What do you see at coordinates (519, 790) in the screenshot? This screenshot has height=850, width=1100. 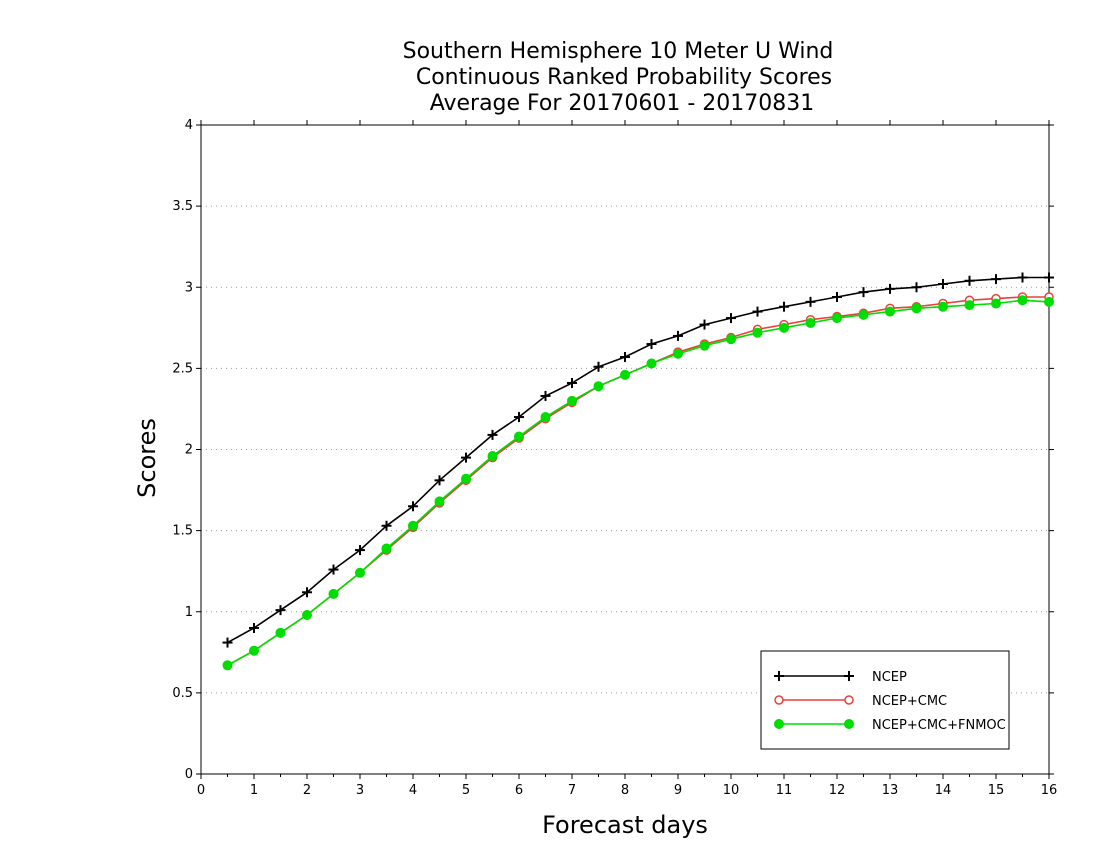 I see `x-tick-label-6: 6` at bounding box center [519, 790].